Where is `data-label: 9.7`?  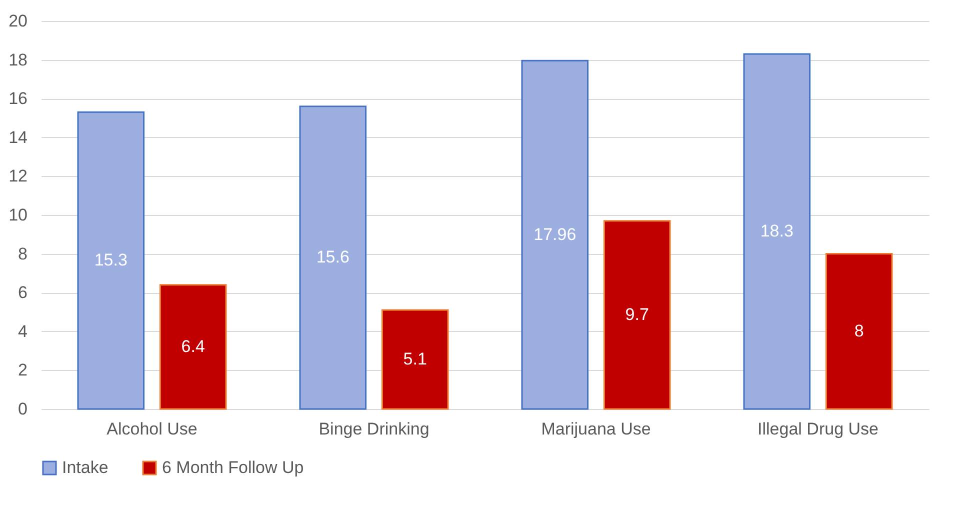 data-label: 9.7 is located at coordinates (637, 314).